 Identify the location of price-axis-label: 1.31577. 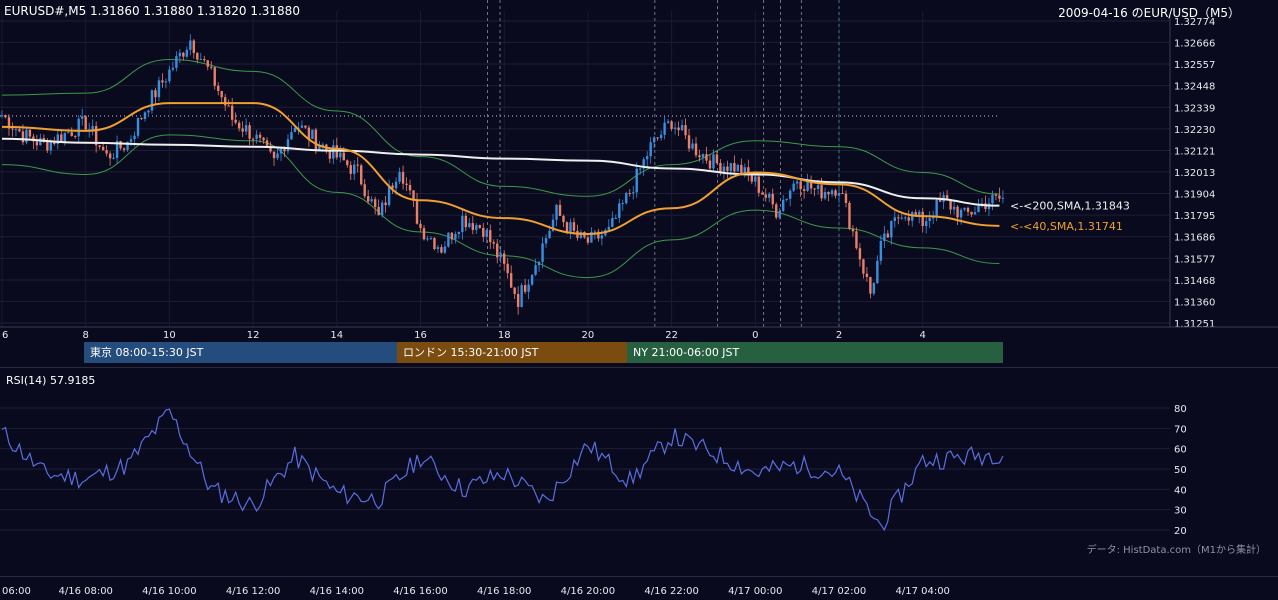
(1194, 259).